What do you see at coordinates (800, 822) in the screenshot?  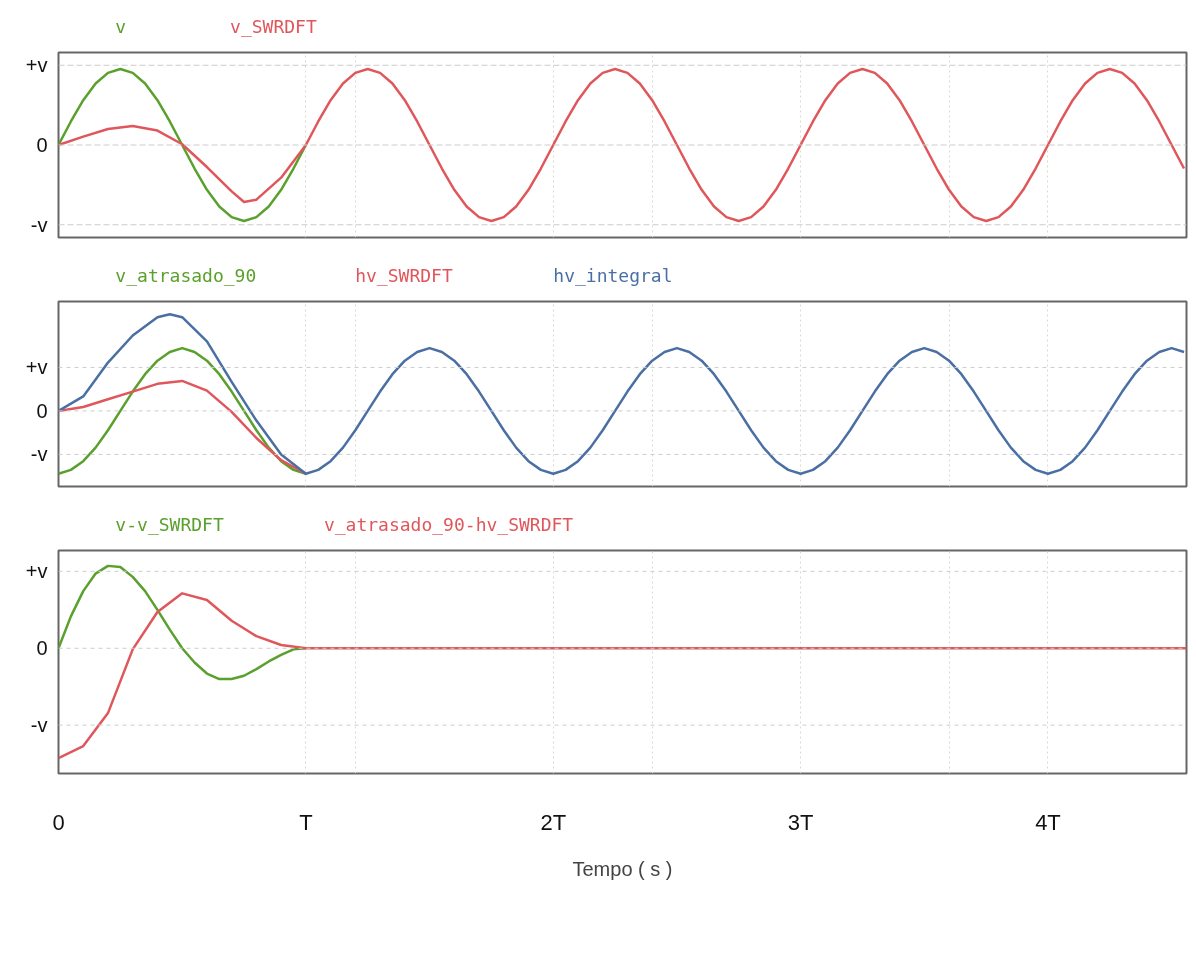 I see `x-tick-label: 3T` at bounding box center [800, 822].